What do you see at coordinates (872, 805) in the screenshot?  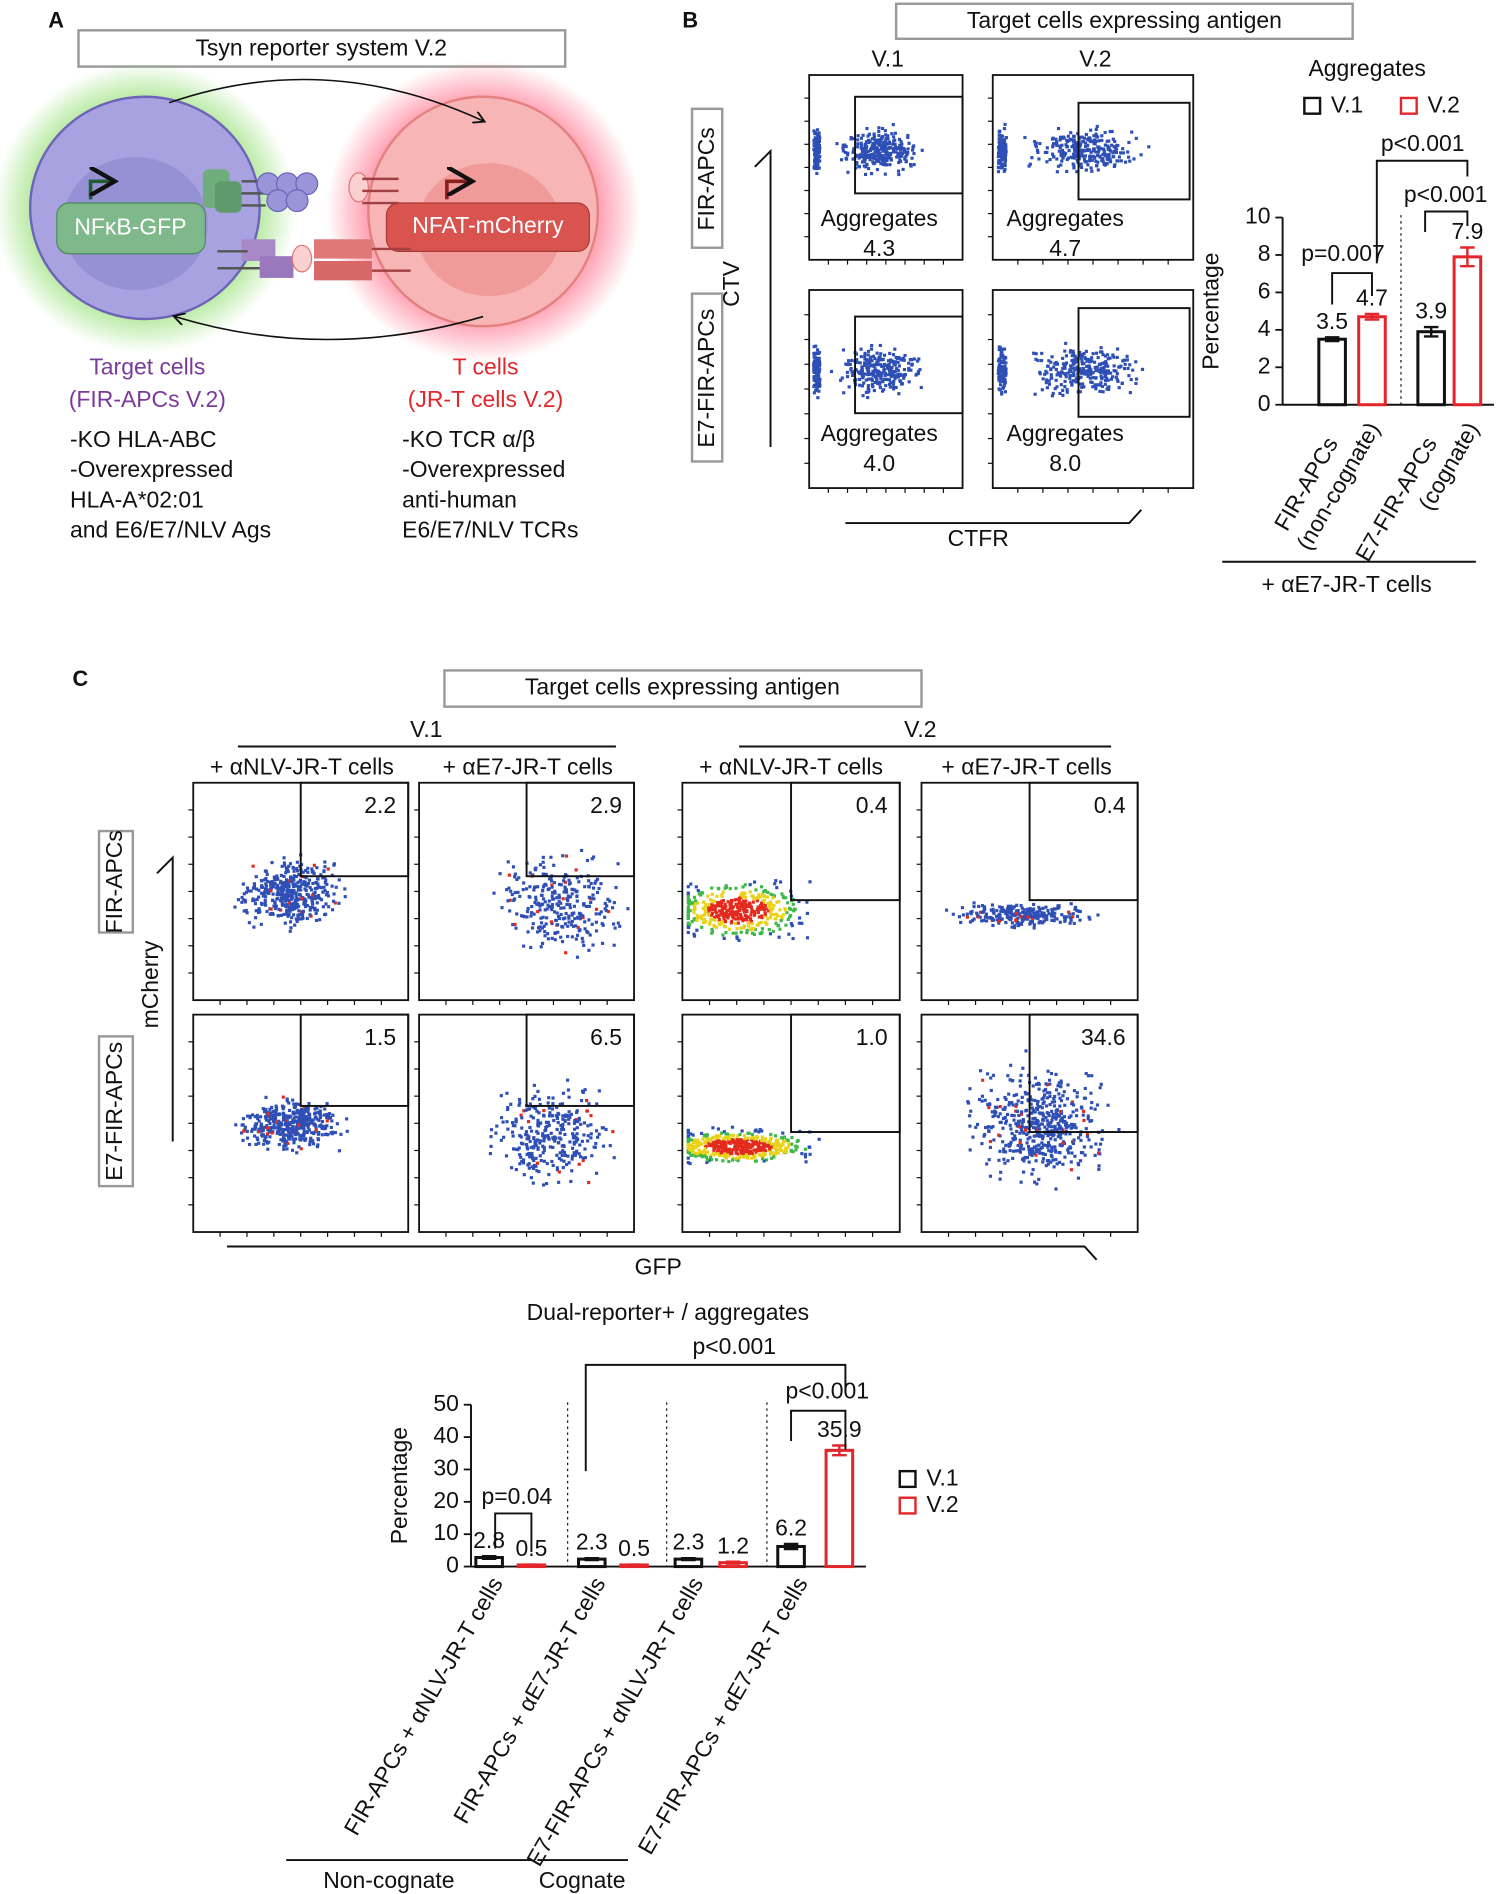 I see `gate-value: 0.4` at bounding box center [872, 805].